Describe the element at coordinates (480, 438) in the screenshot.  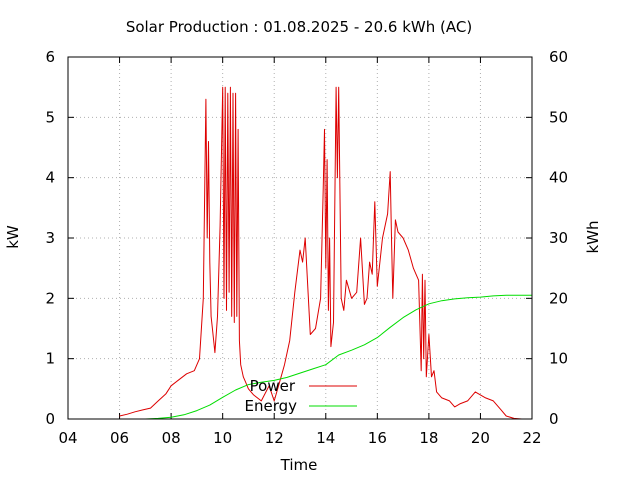
I see `x-tick-label: 20` at that location.